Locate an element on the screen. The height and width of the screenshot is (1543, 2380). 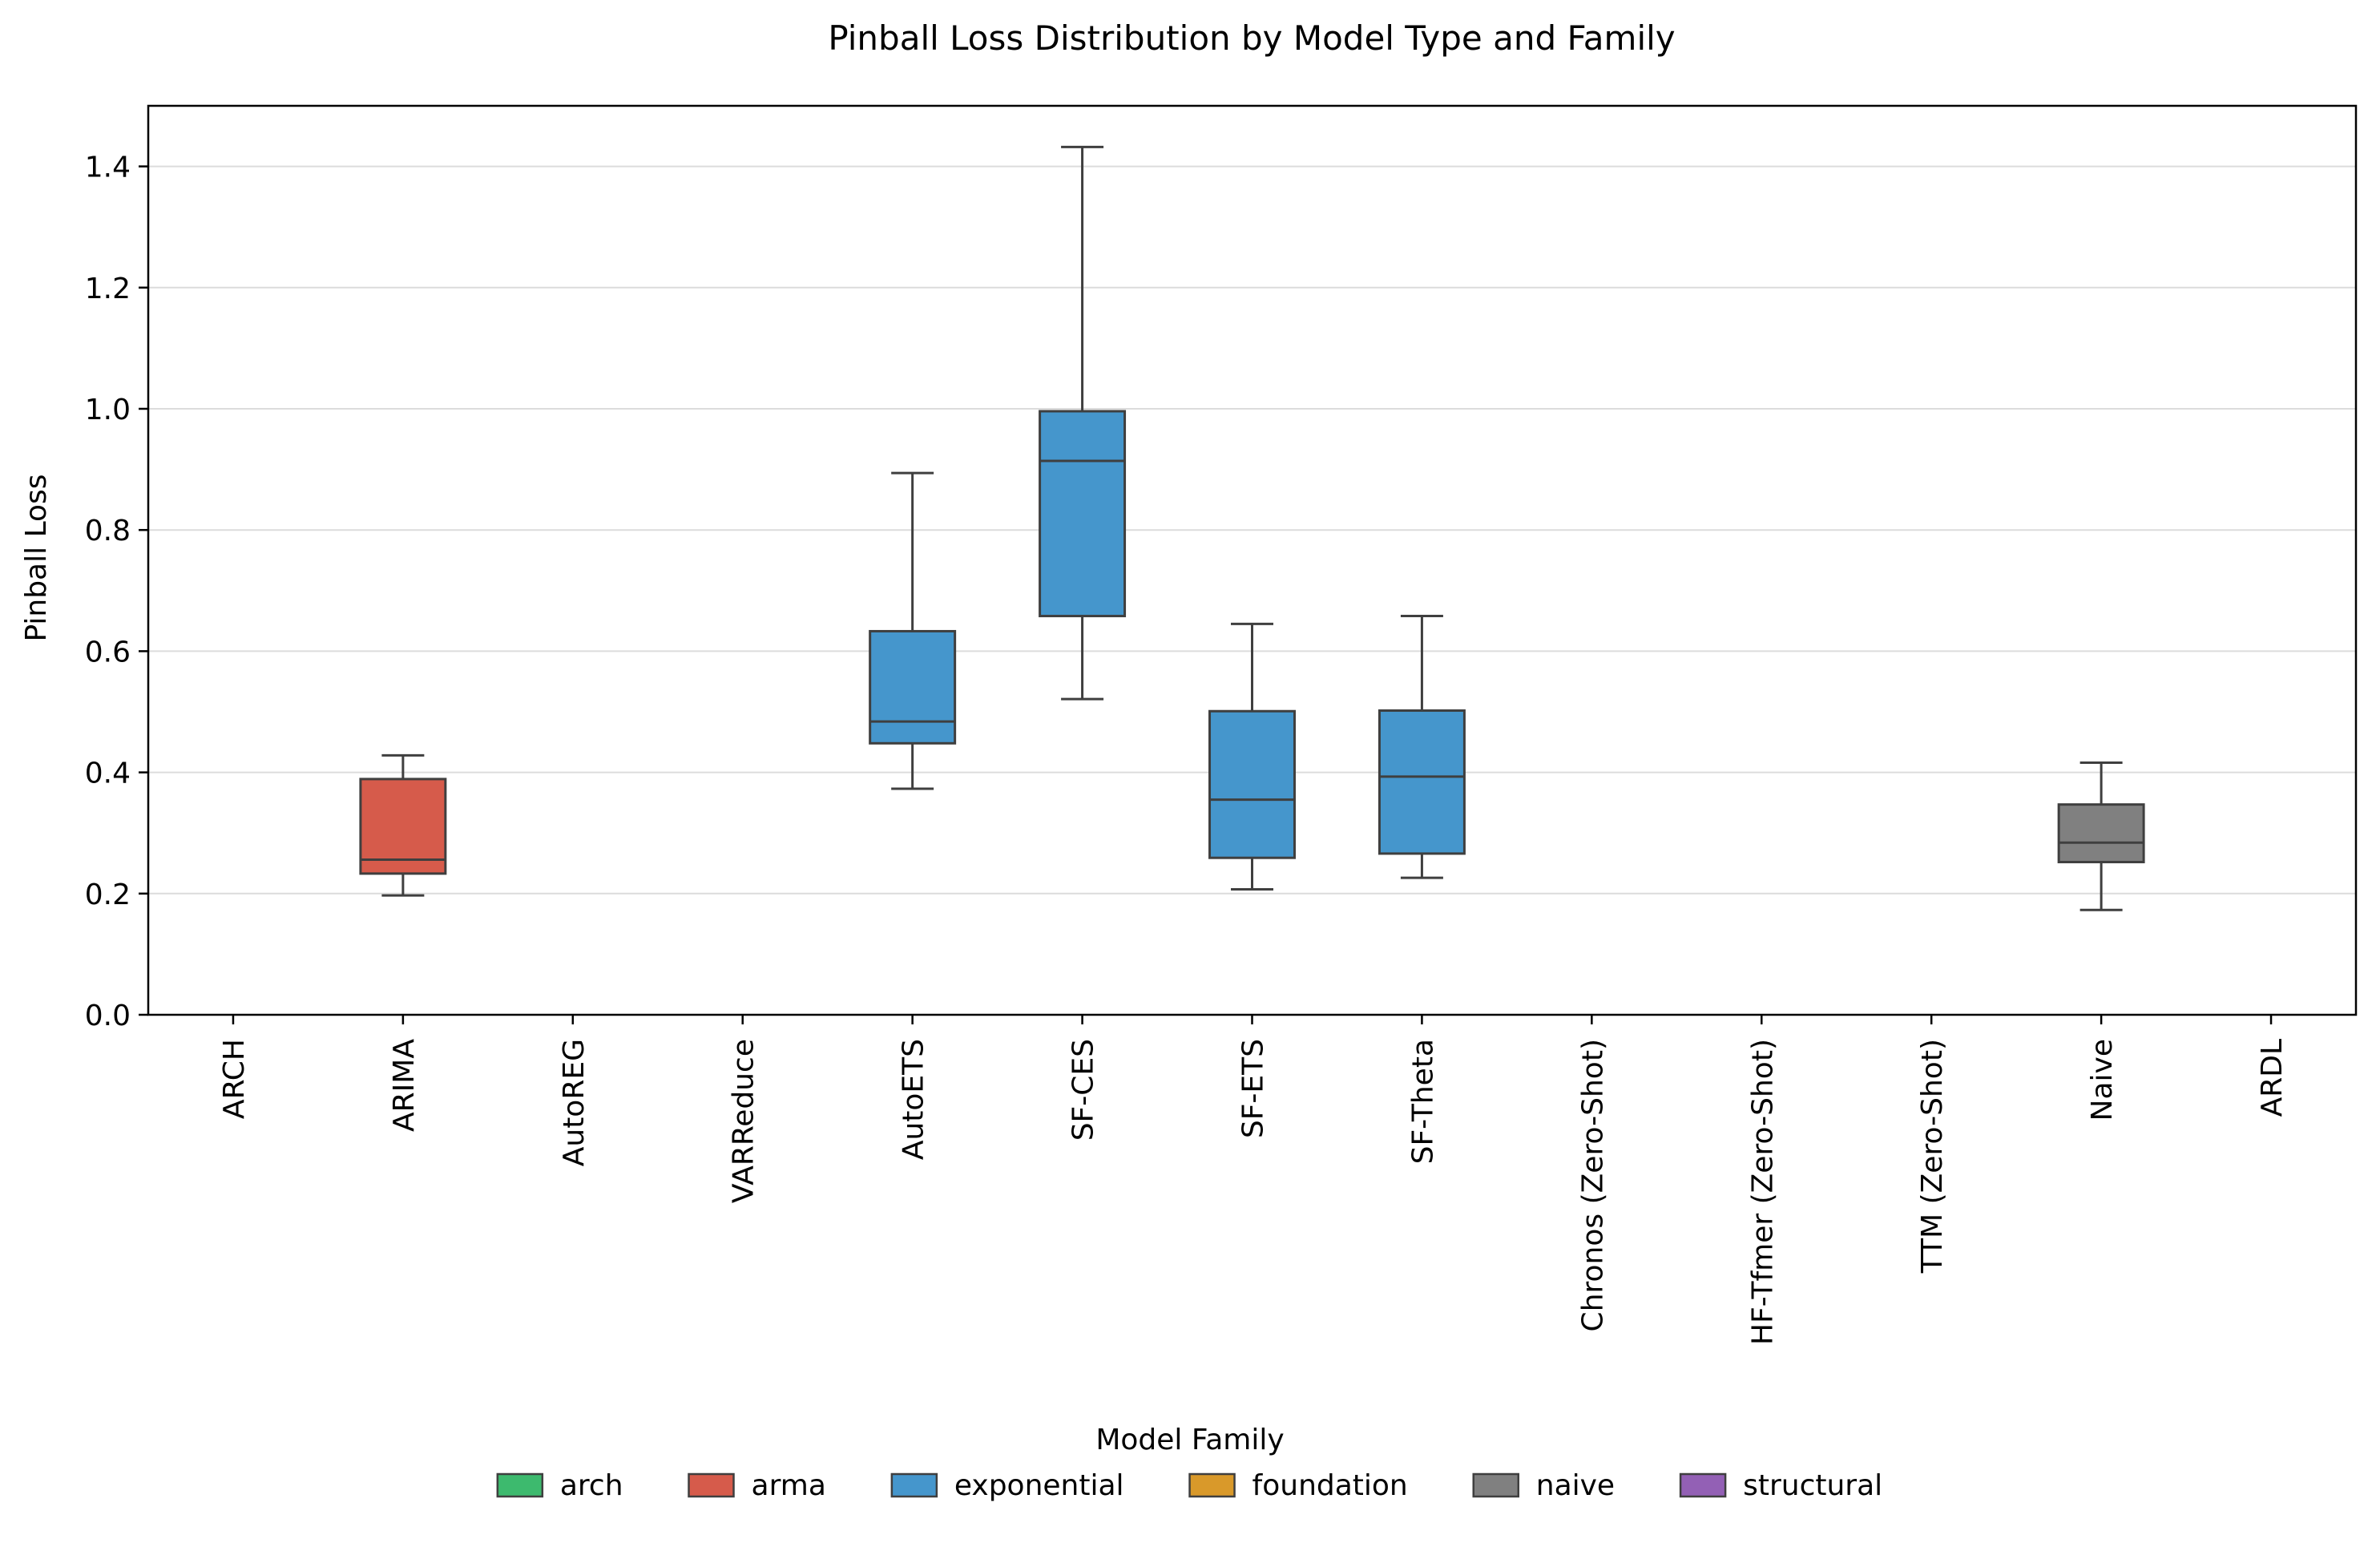
x-tick-label: TTM (Zero-Shot) is located at coordinates (1932, 1156).